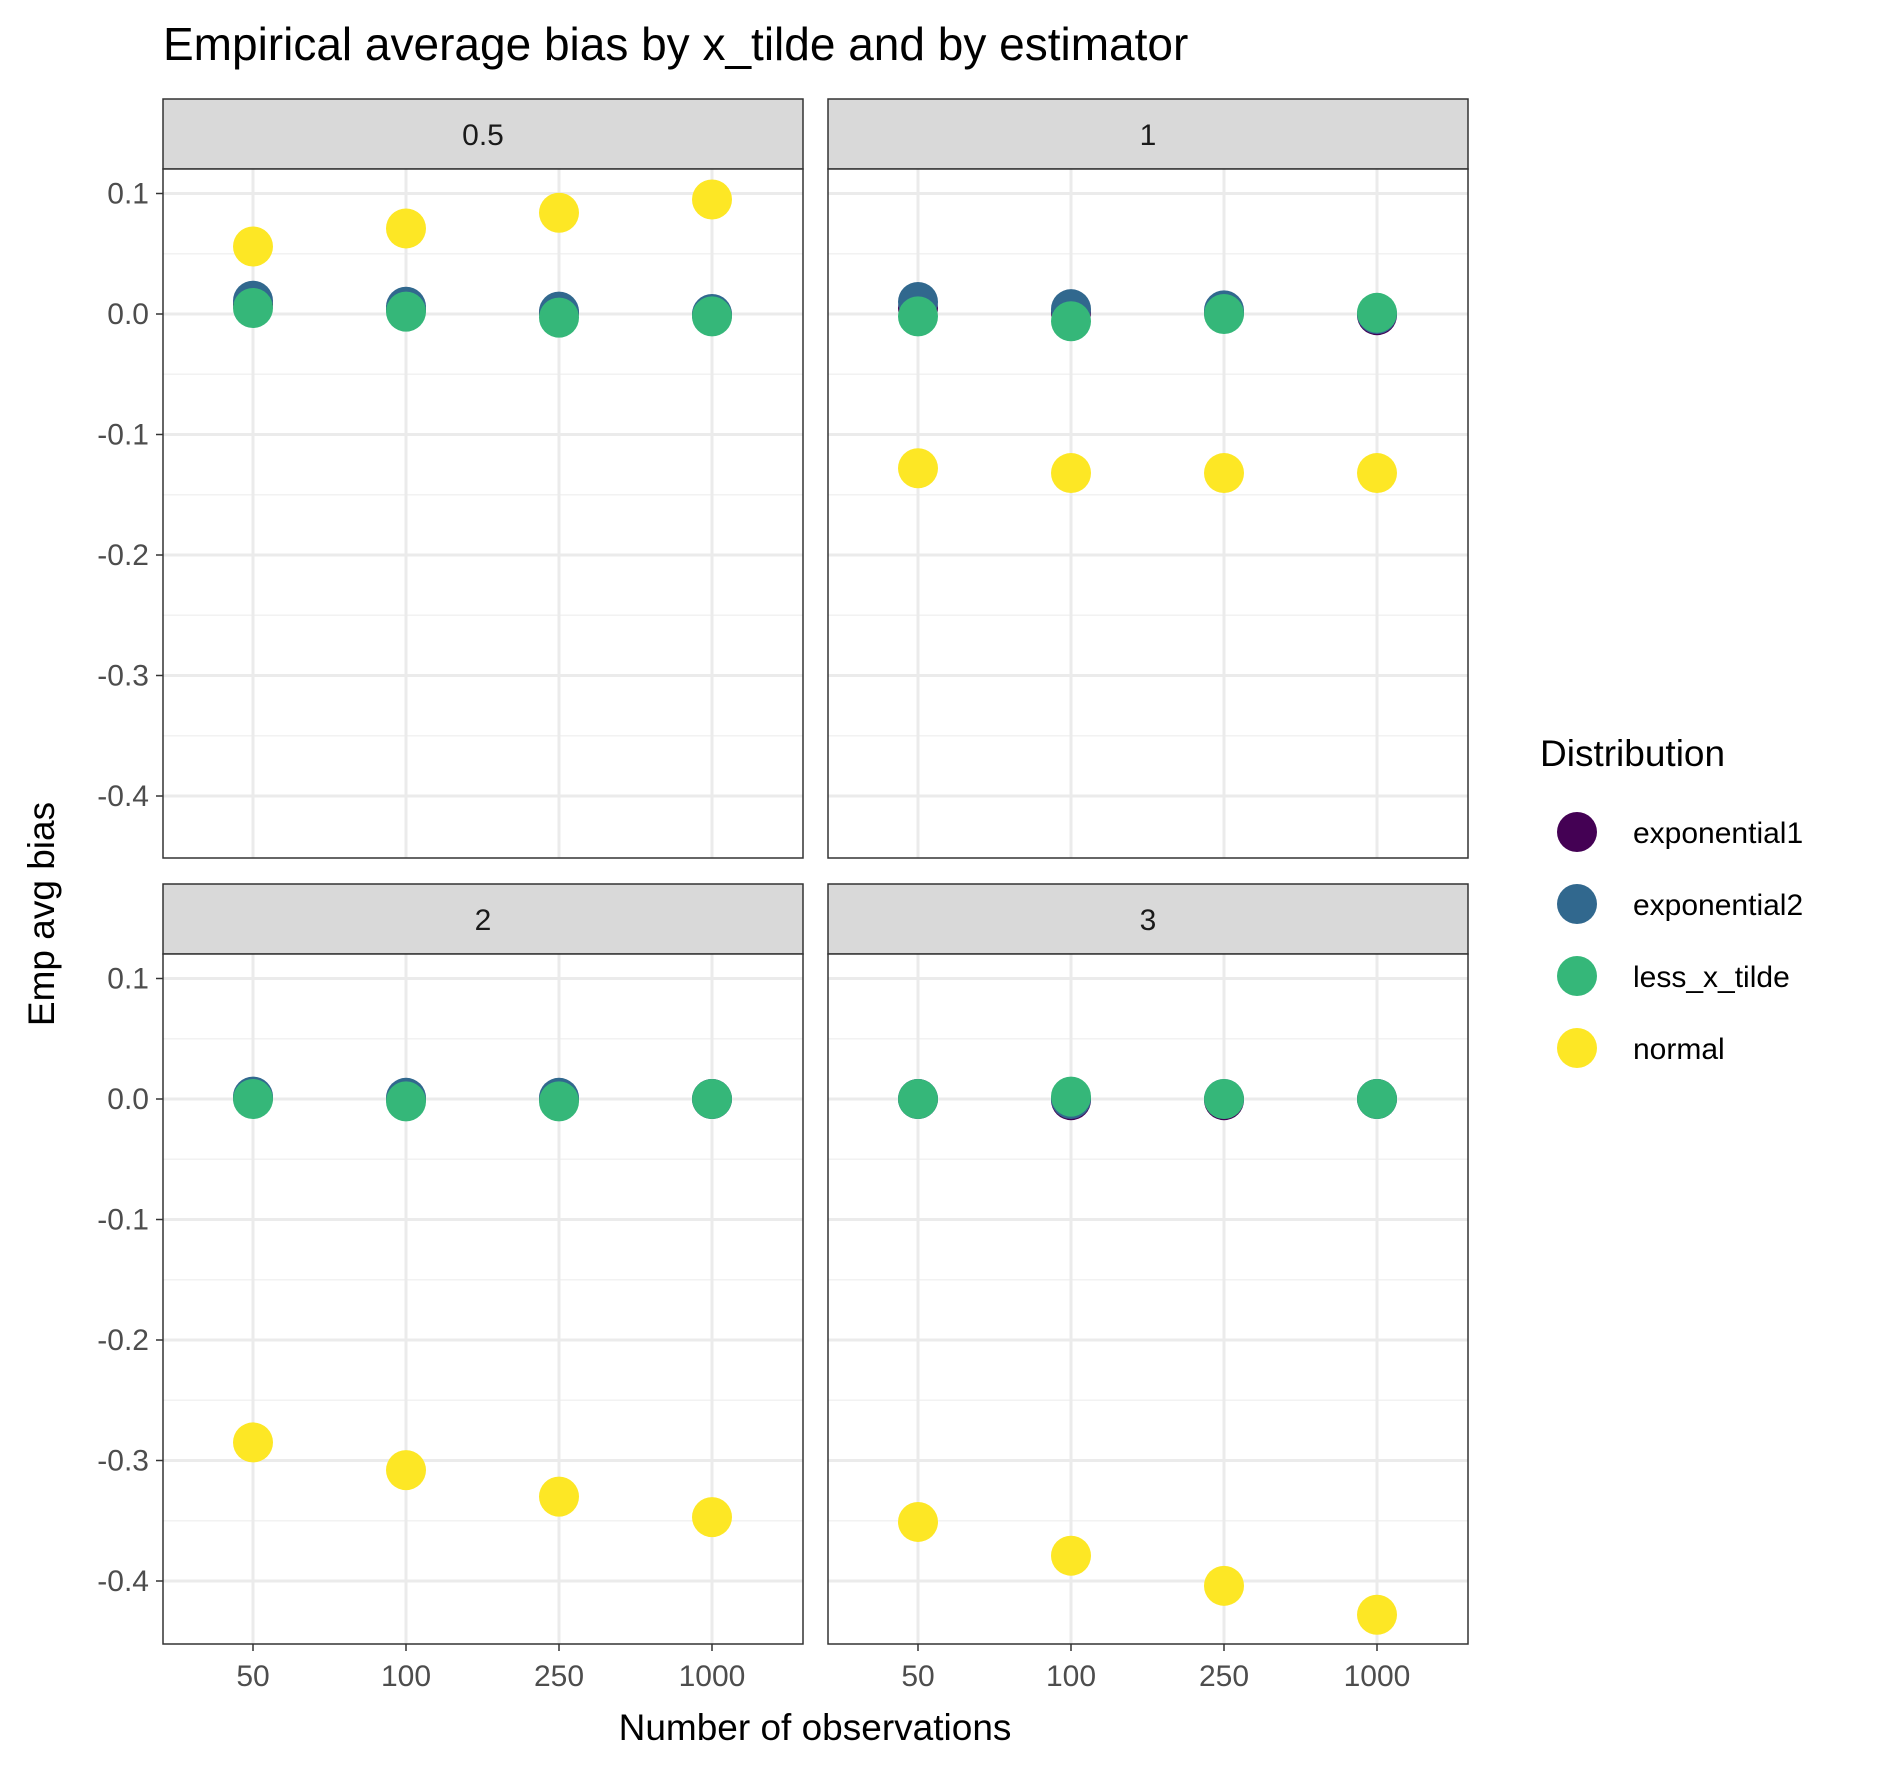 The image size is (1879, 1770). I want to click on x-axis-label: Number of observations, so click(815, 1727).